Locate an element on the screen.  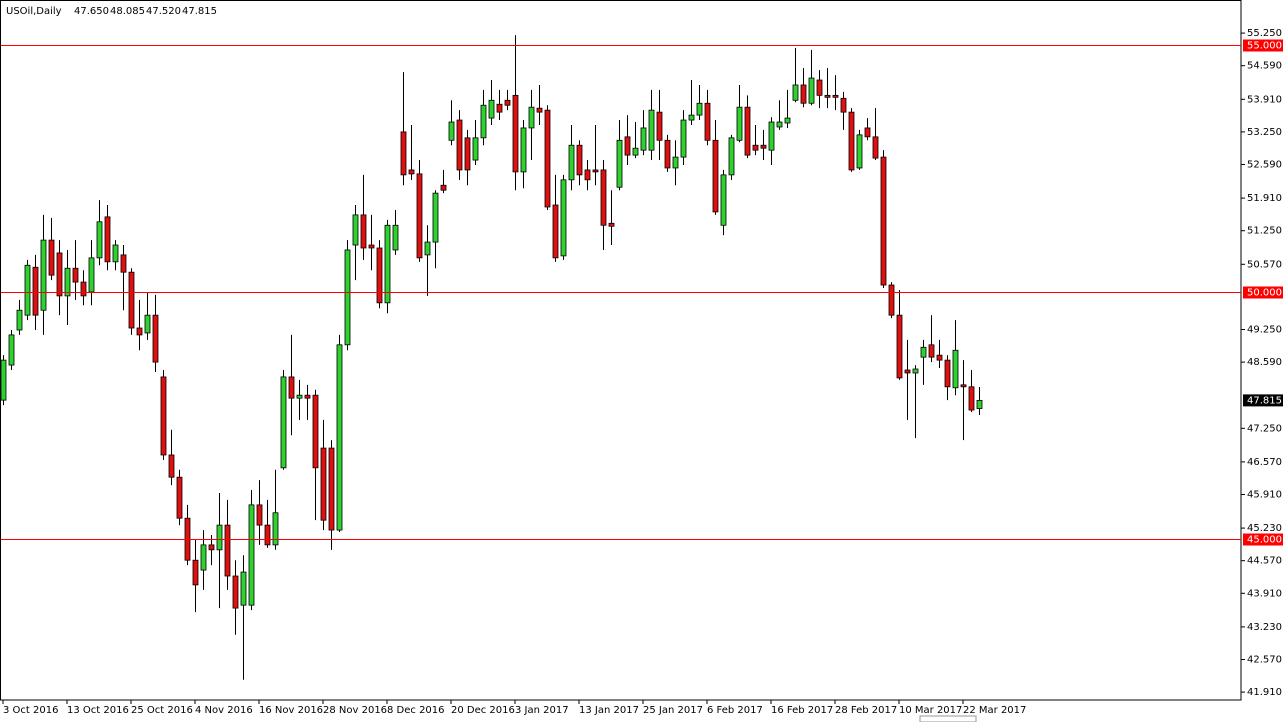
info-close: 47.815 is located at coordinates (199, 11).